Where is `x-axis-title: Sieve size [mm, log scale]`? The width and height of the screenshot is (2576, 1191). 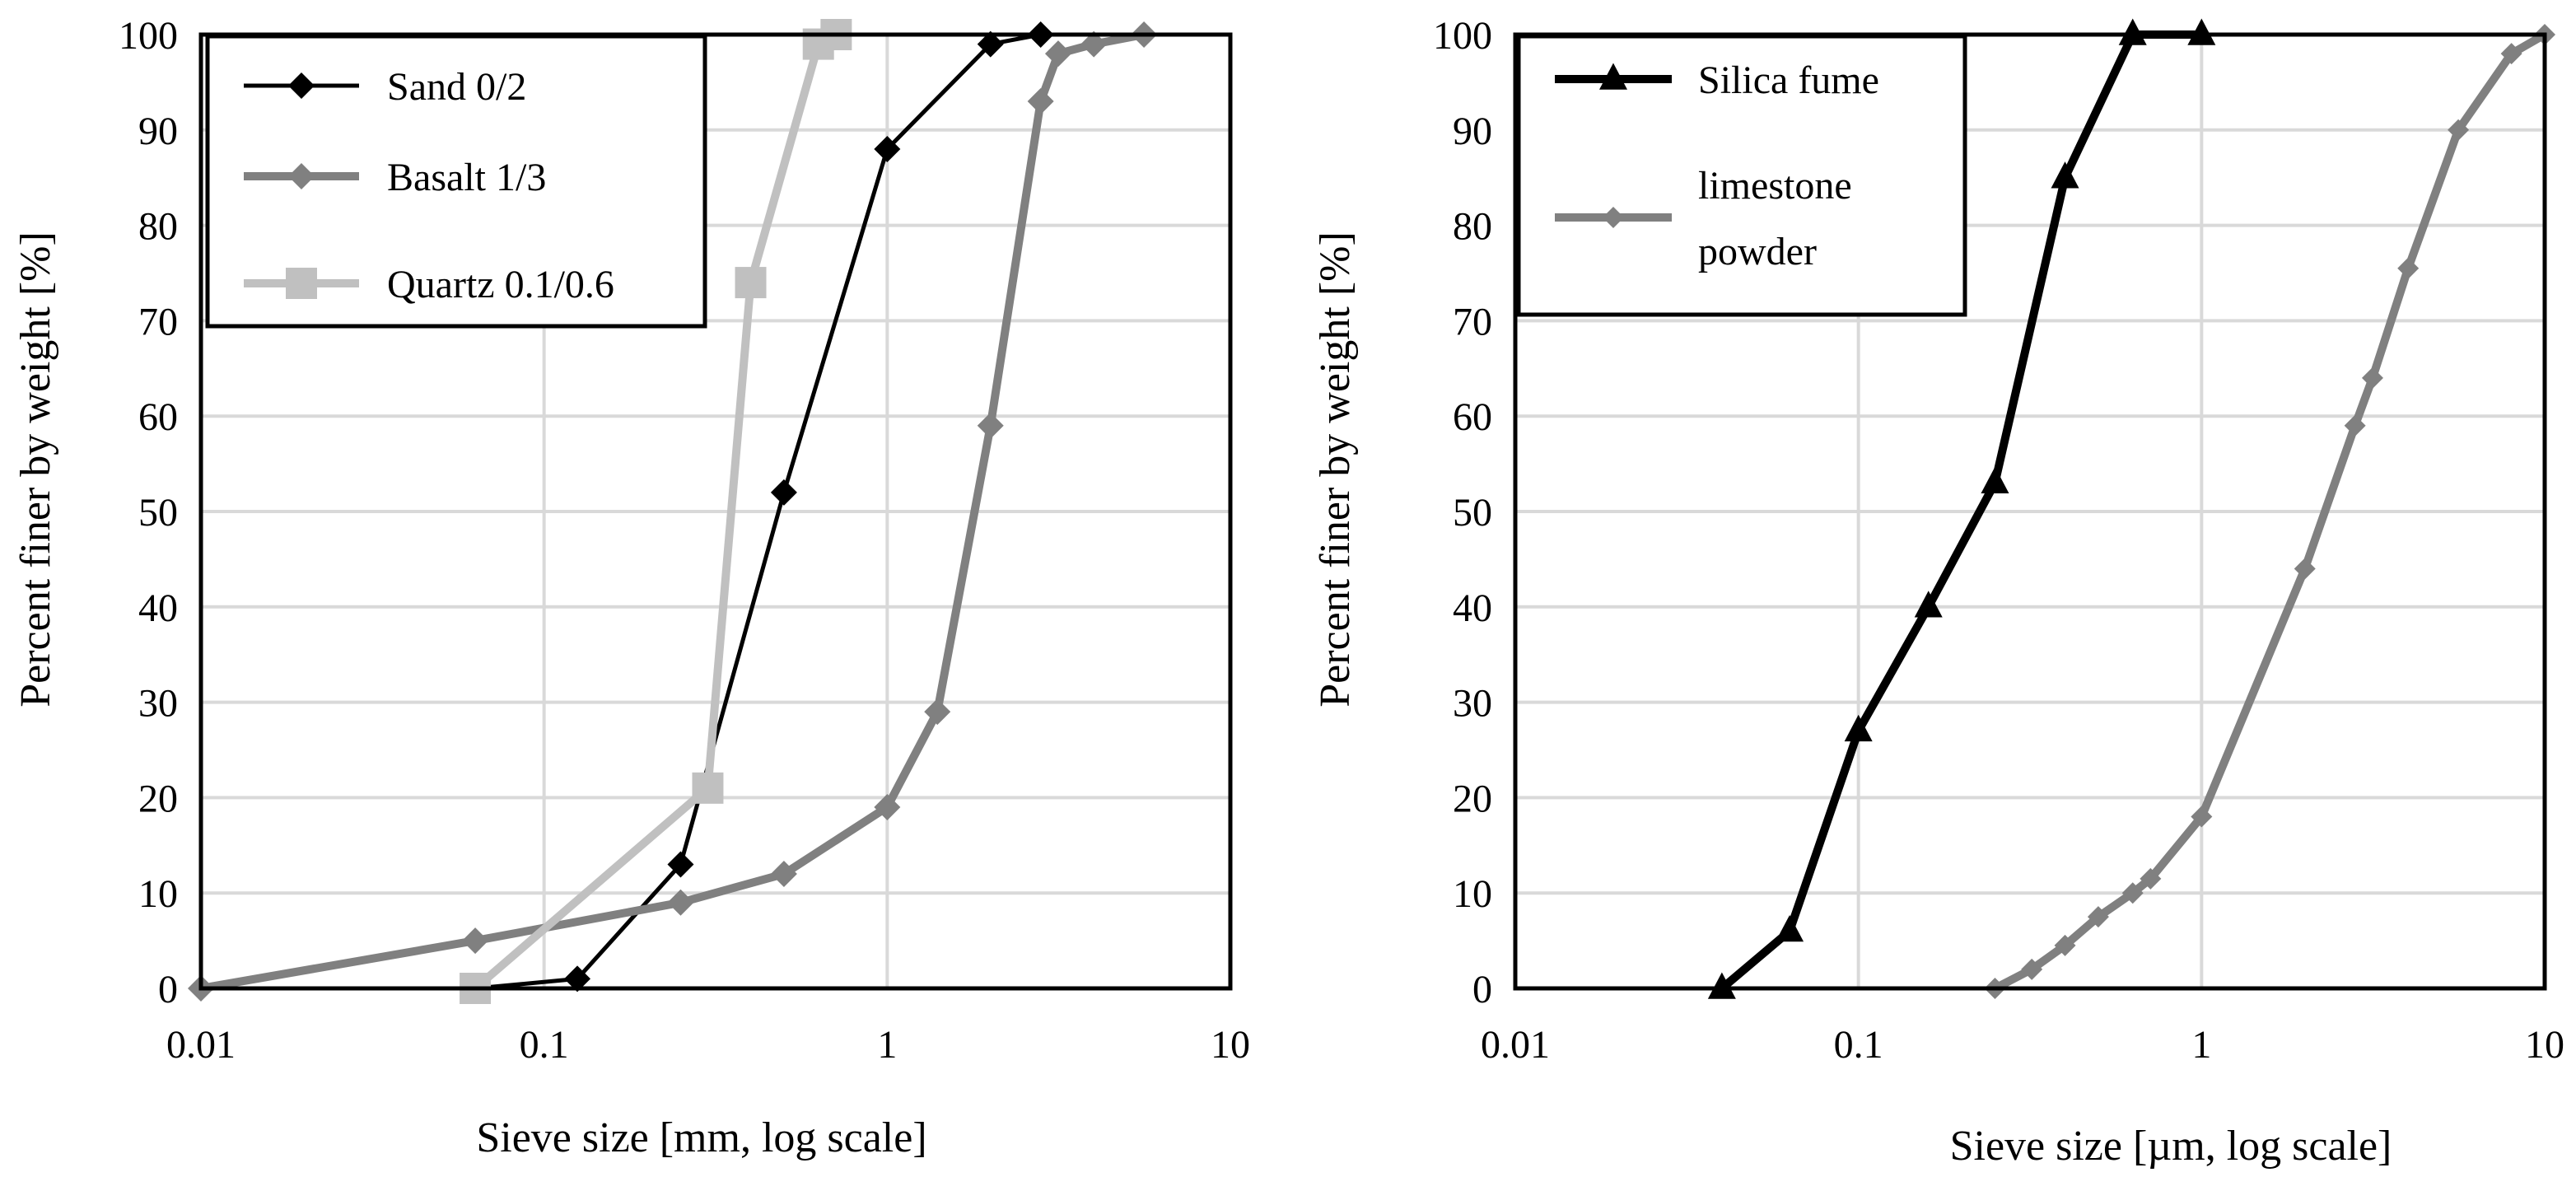
x-axis-title: Sieve size [mm, log scale] is located at coordinates (701, 1137).